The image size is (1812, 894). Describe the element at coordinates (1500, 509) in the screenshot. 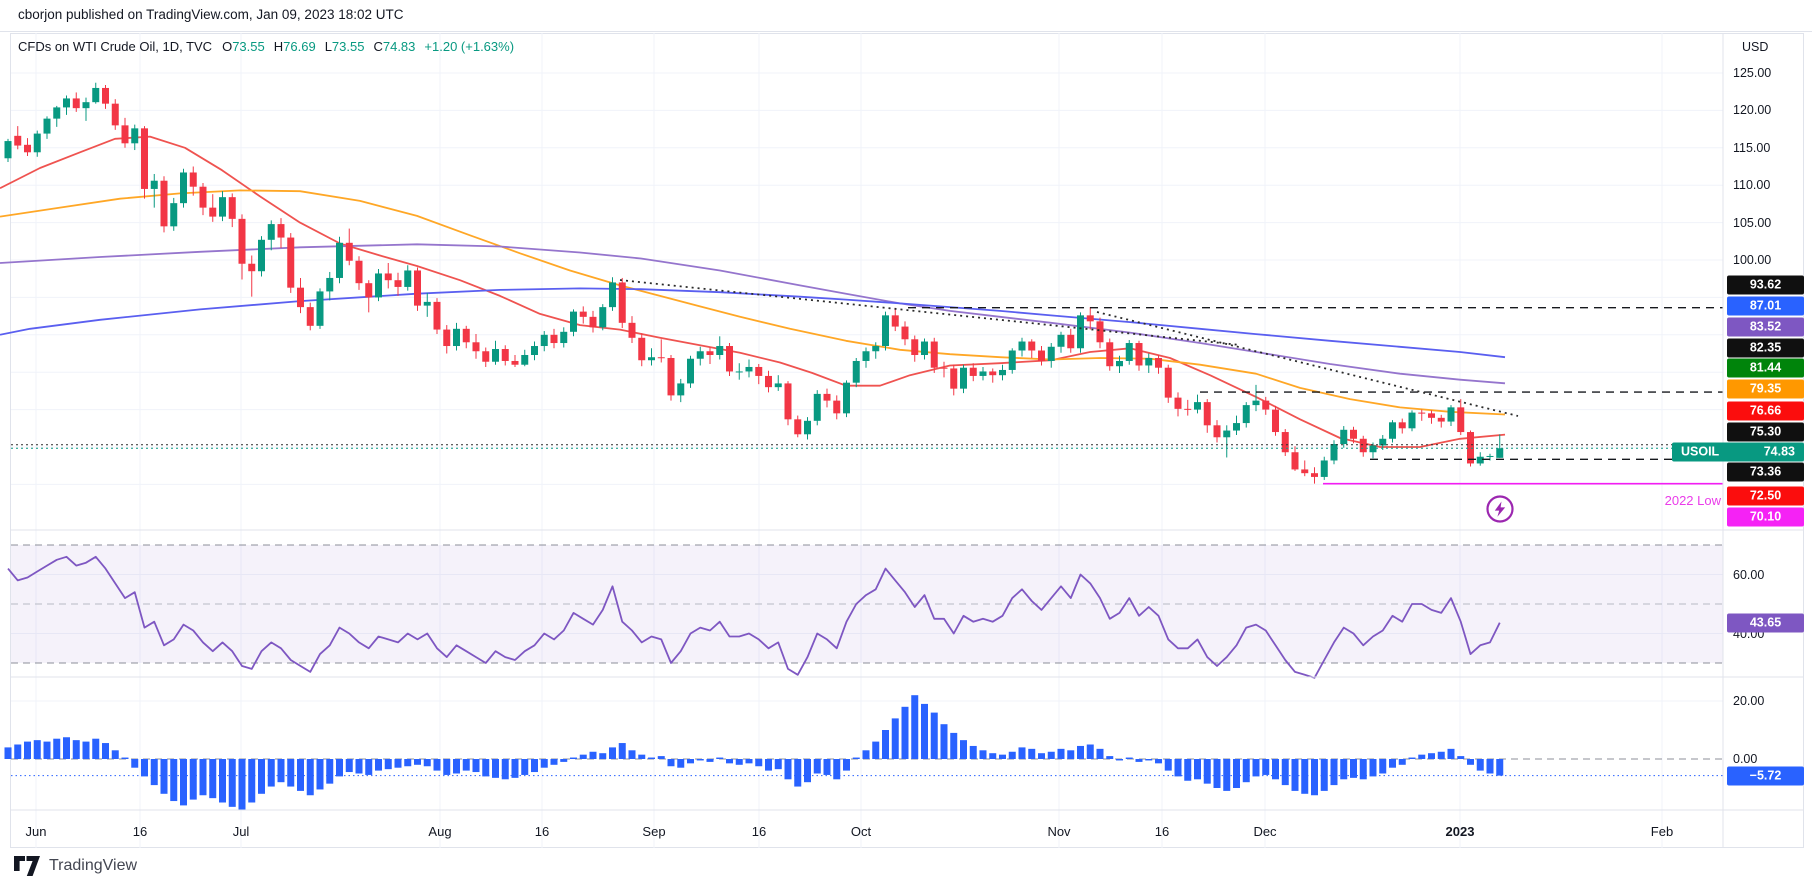

I see `lightning-bolt-icon` at that location.